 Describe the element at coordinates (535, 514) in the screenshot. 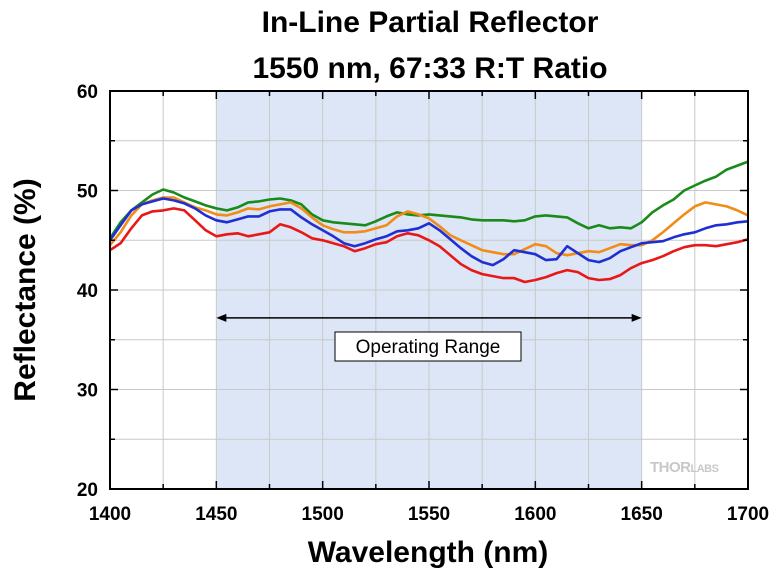

I see `x-tick-label: 1600` at that location.